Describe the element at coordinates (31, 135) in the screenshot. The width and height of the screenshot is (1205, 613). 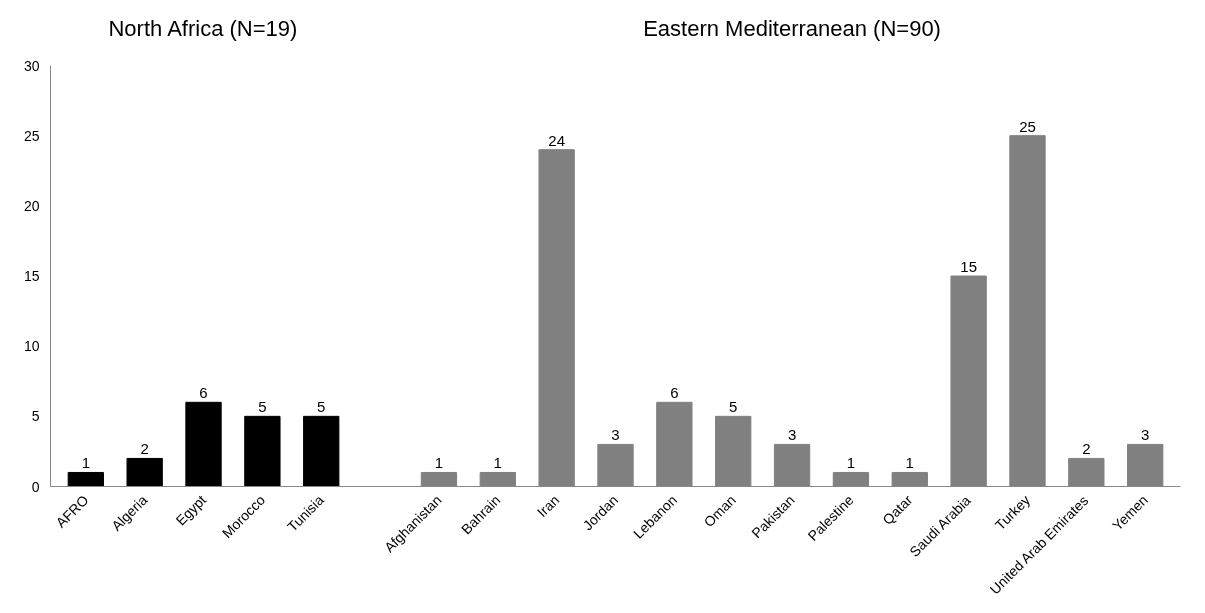
I see `y-tick-label: 25` at that location.